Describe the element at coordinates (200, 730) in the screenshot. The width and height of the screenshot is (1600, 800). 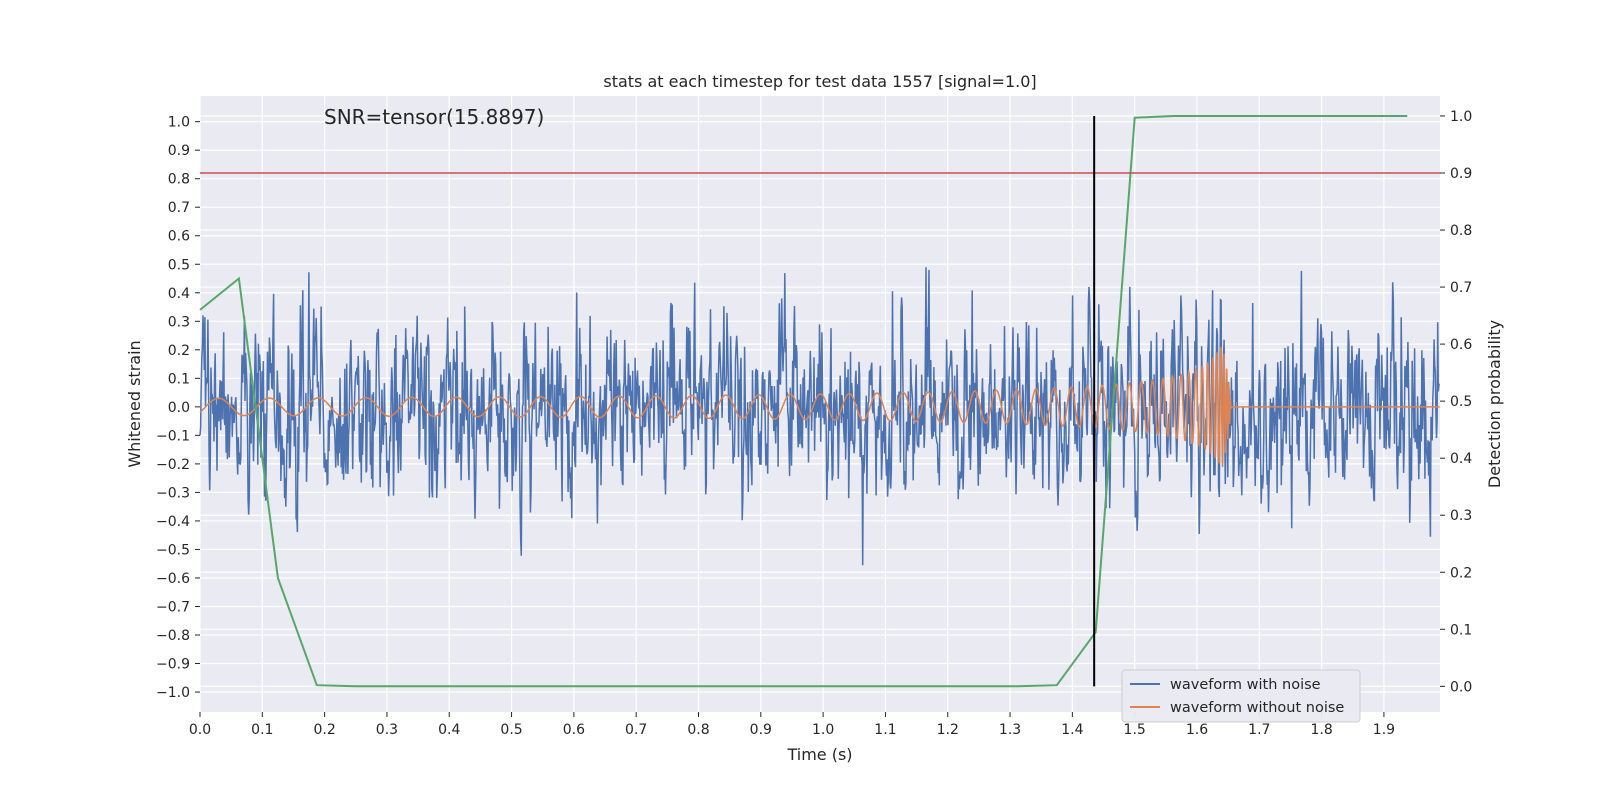
I see `x-tick-label: 0.0` at that location.